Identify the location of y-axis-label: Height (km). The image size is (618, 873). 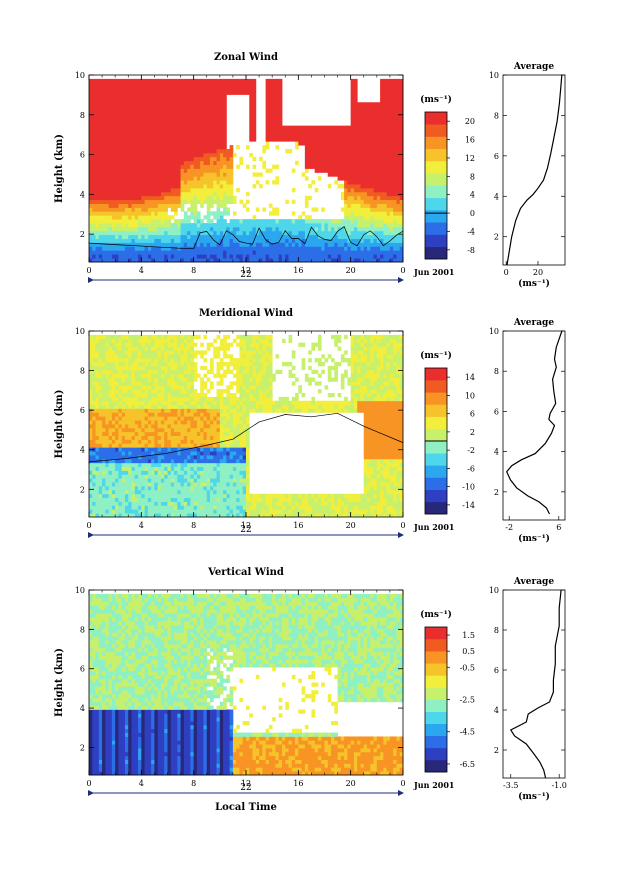
(59, 168).